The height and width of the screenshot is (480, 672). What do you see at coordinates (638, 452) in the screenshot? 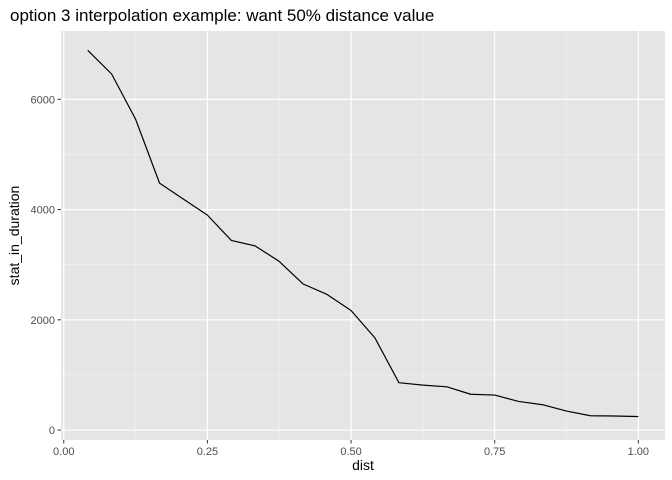
I see `x-tick-label: 1.00` at bounding box center [638, 452].